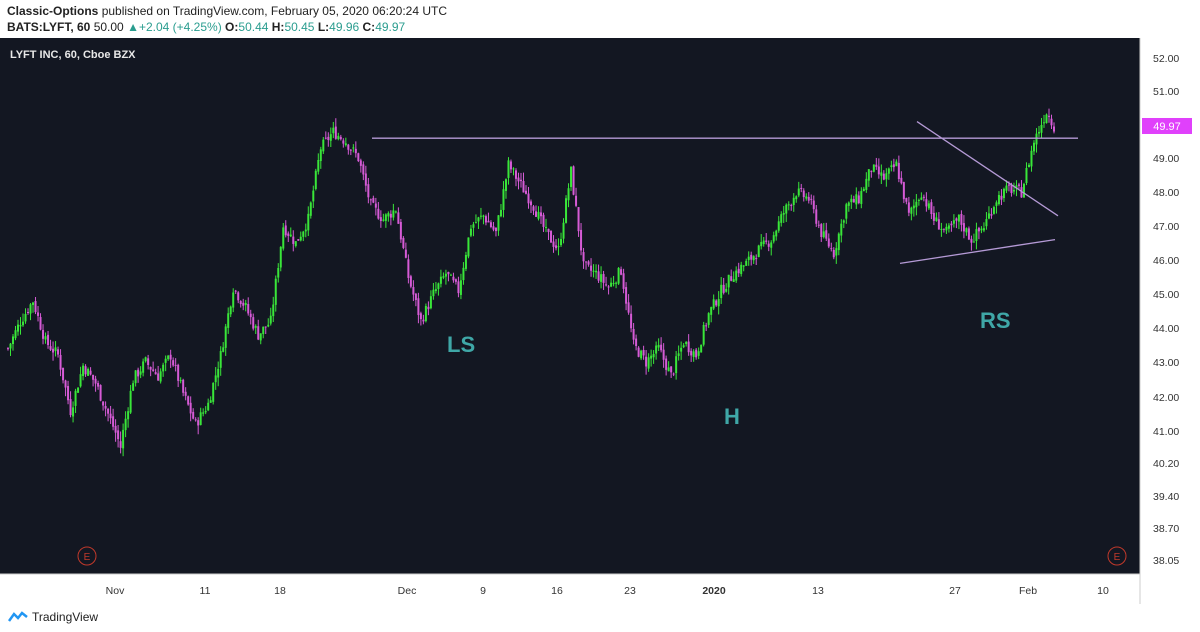 Image resolution: width=1200 pixels, height=632 pixels. Describe the element at coordinates (461, 344) in the screenshot. I see `annotation-ls: LS` at that location.